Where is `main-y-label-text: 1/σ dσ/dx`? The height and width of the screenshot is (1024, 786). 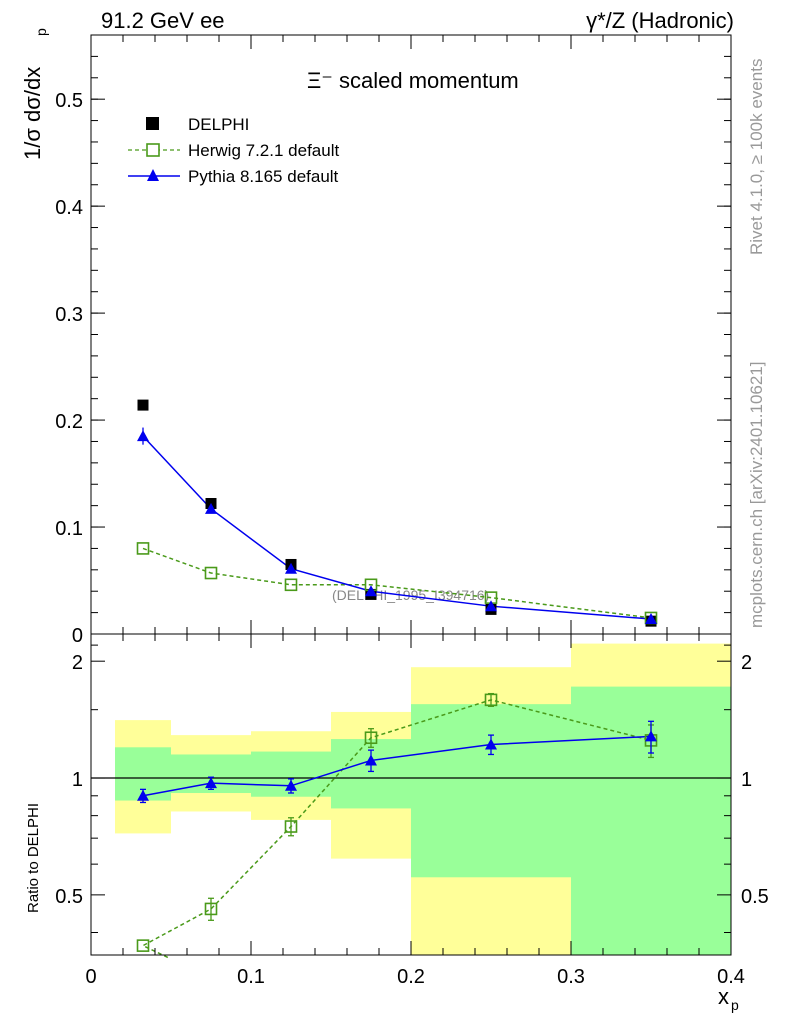 main-y-label-text: 1/σ dσ/dx is located at coordinates (32, 113).